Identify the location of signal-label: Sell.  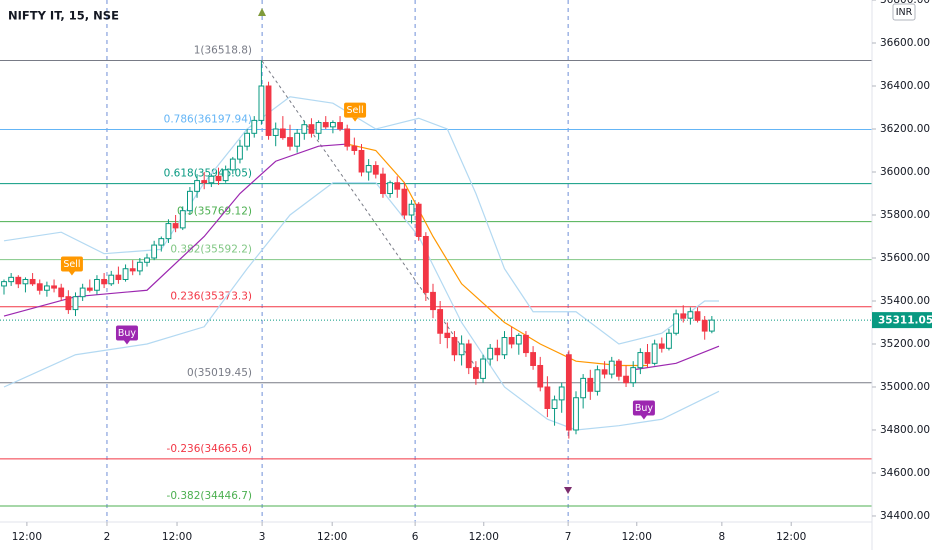
(354, 110).